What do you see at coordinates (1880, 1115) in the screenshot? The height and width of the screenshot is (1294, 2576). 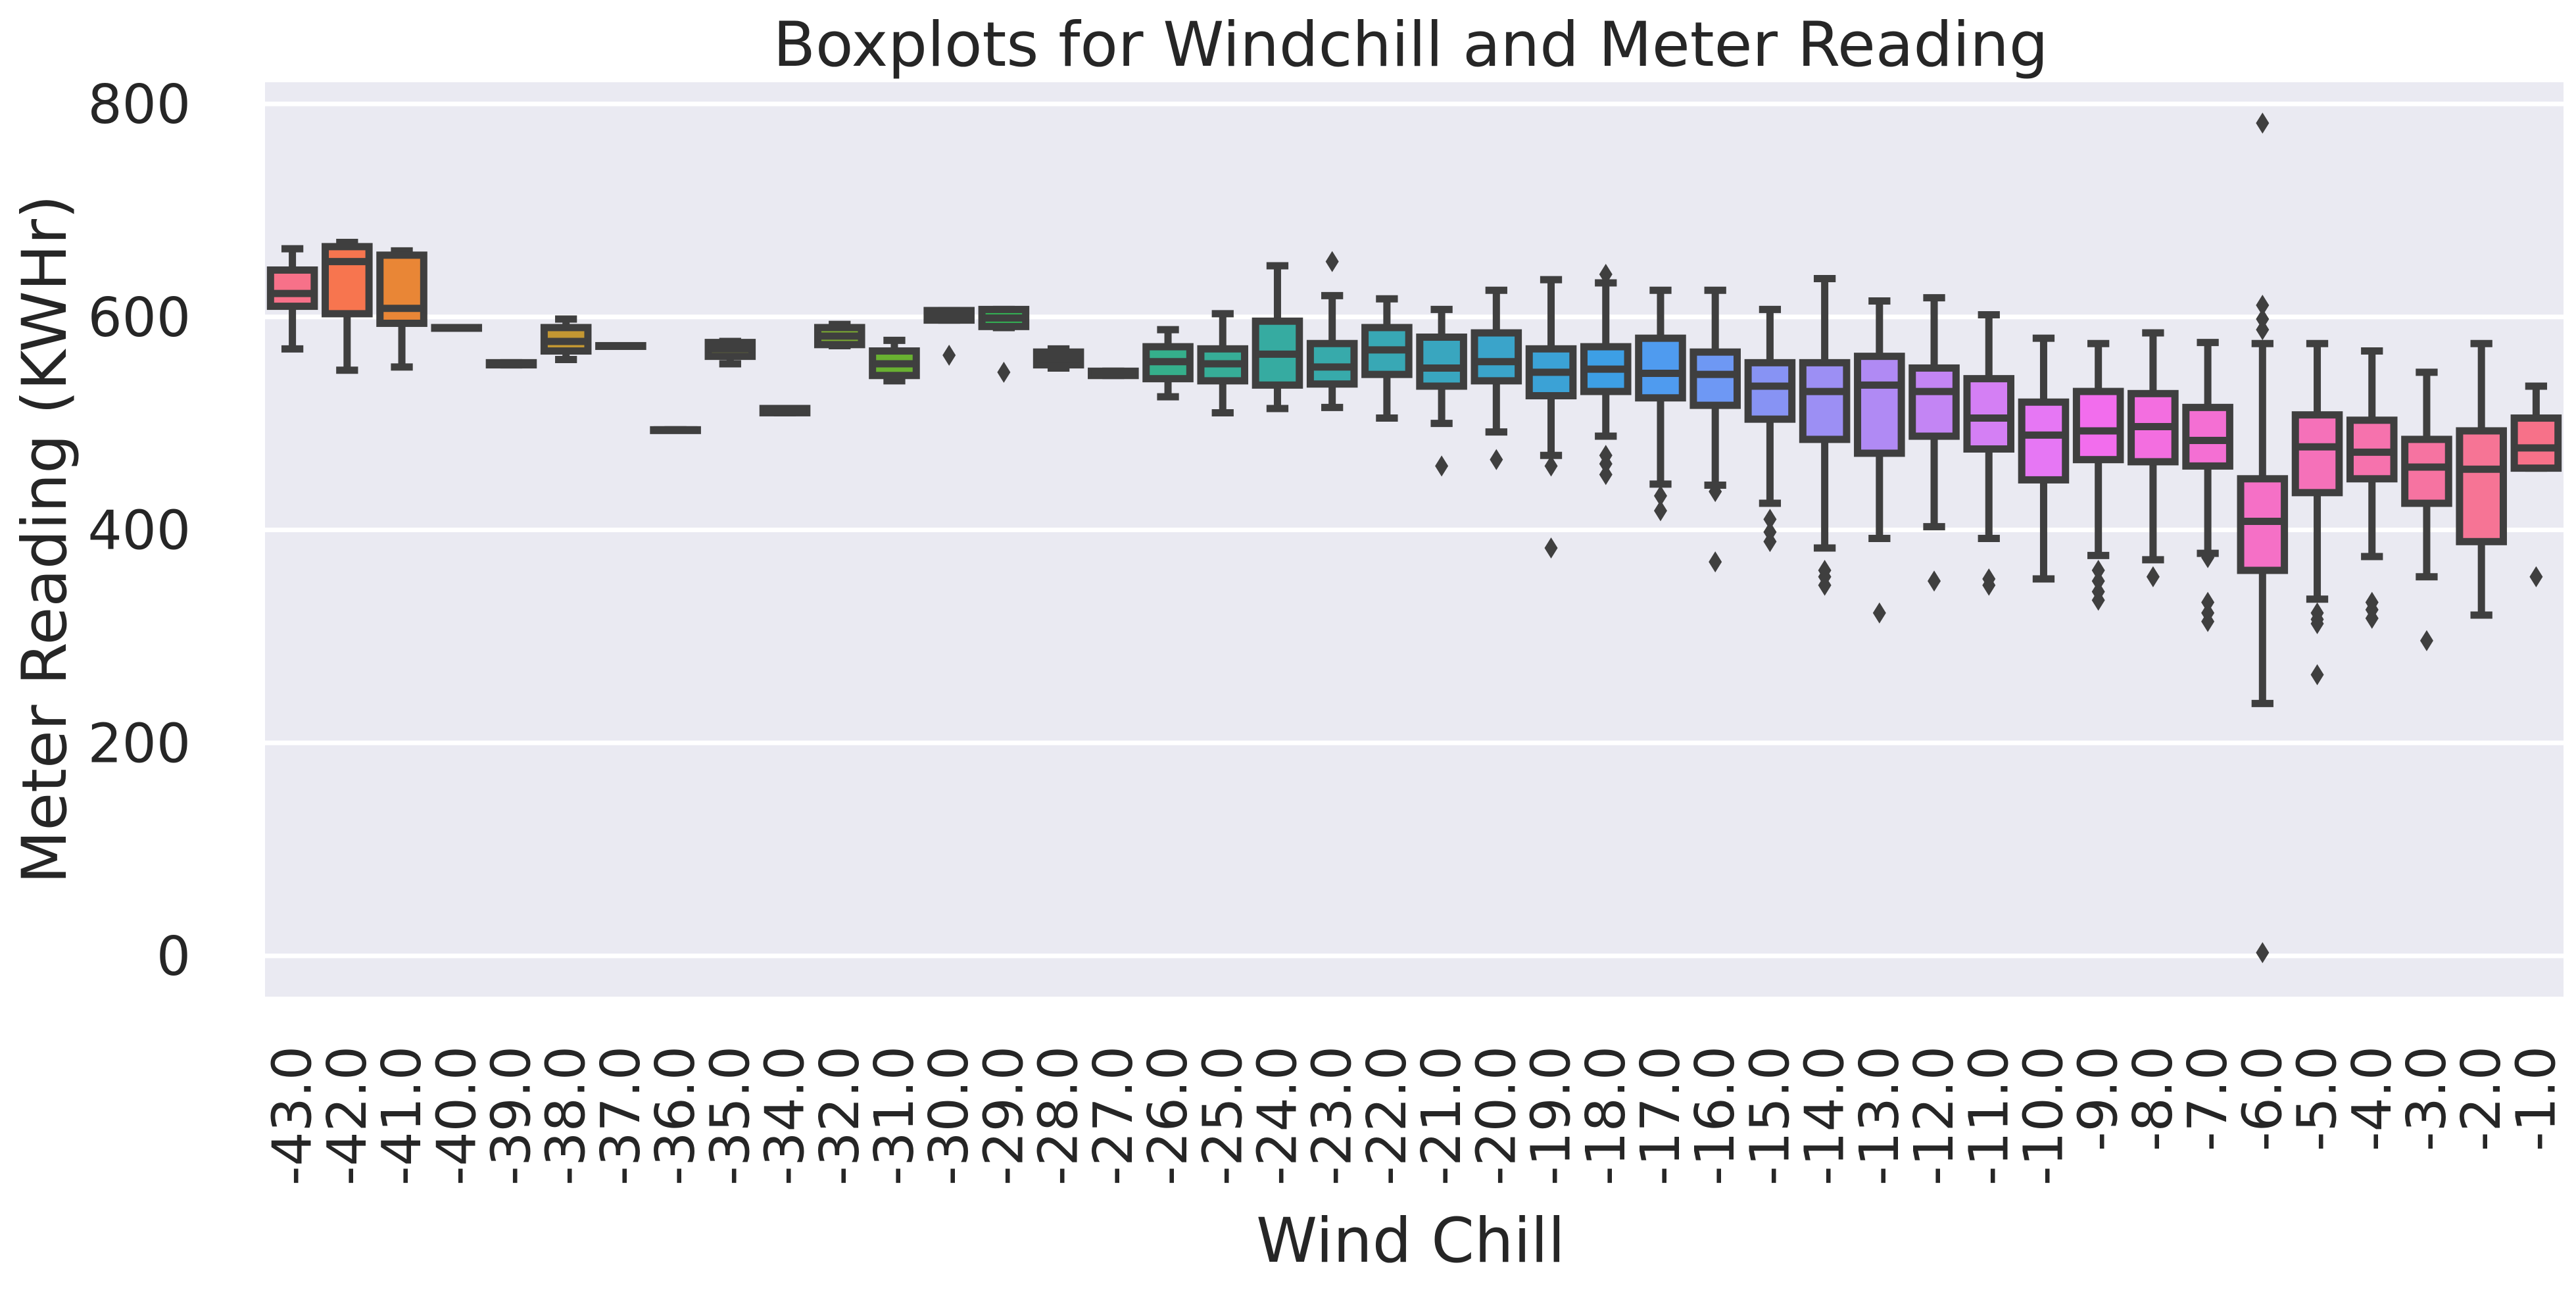 I see `x-tick-label: -13.0` at bounding box center [1880, 1115].